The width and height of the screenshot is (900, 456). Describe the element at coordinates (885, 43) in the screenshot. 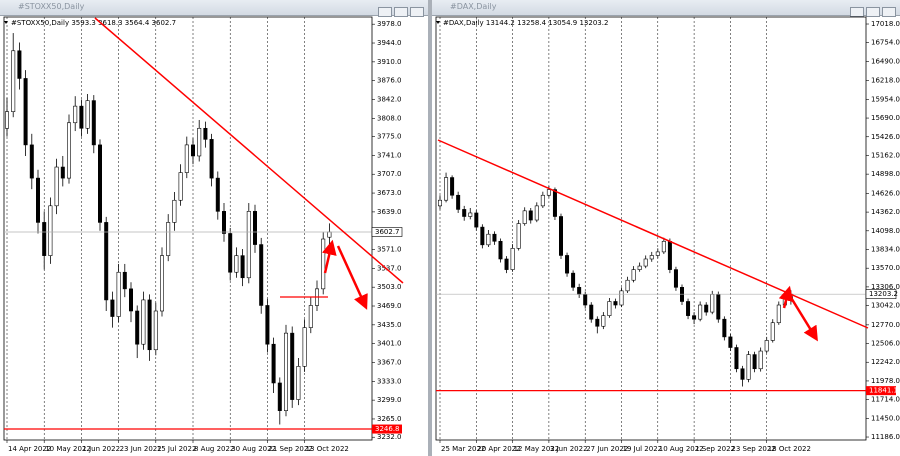

I see `y-tick-label: 16754.0` at that location.